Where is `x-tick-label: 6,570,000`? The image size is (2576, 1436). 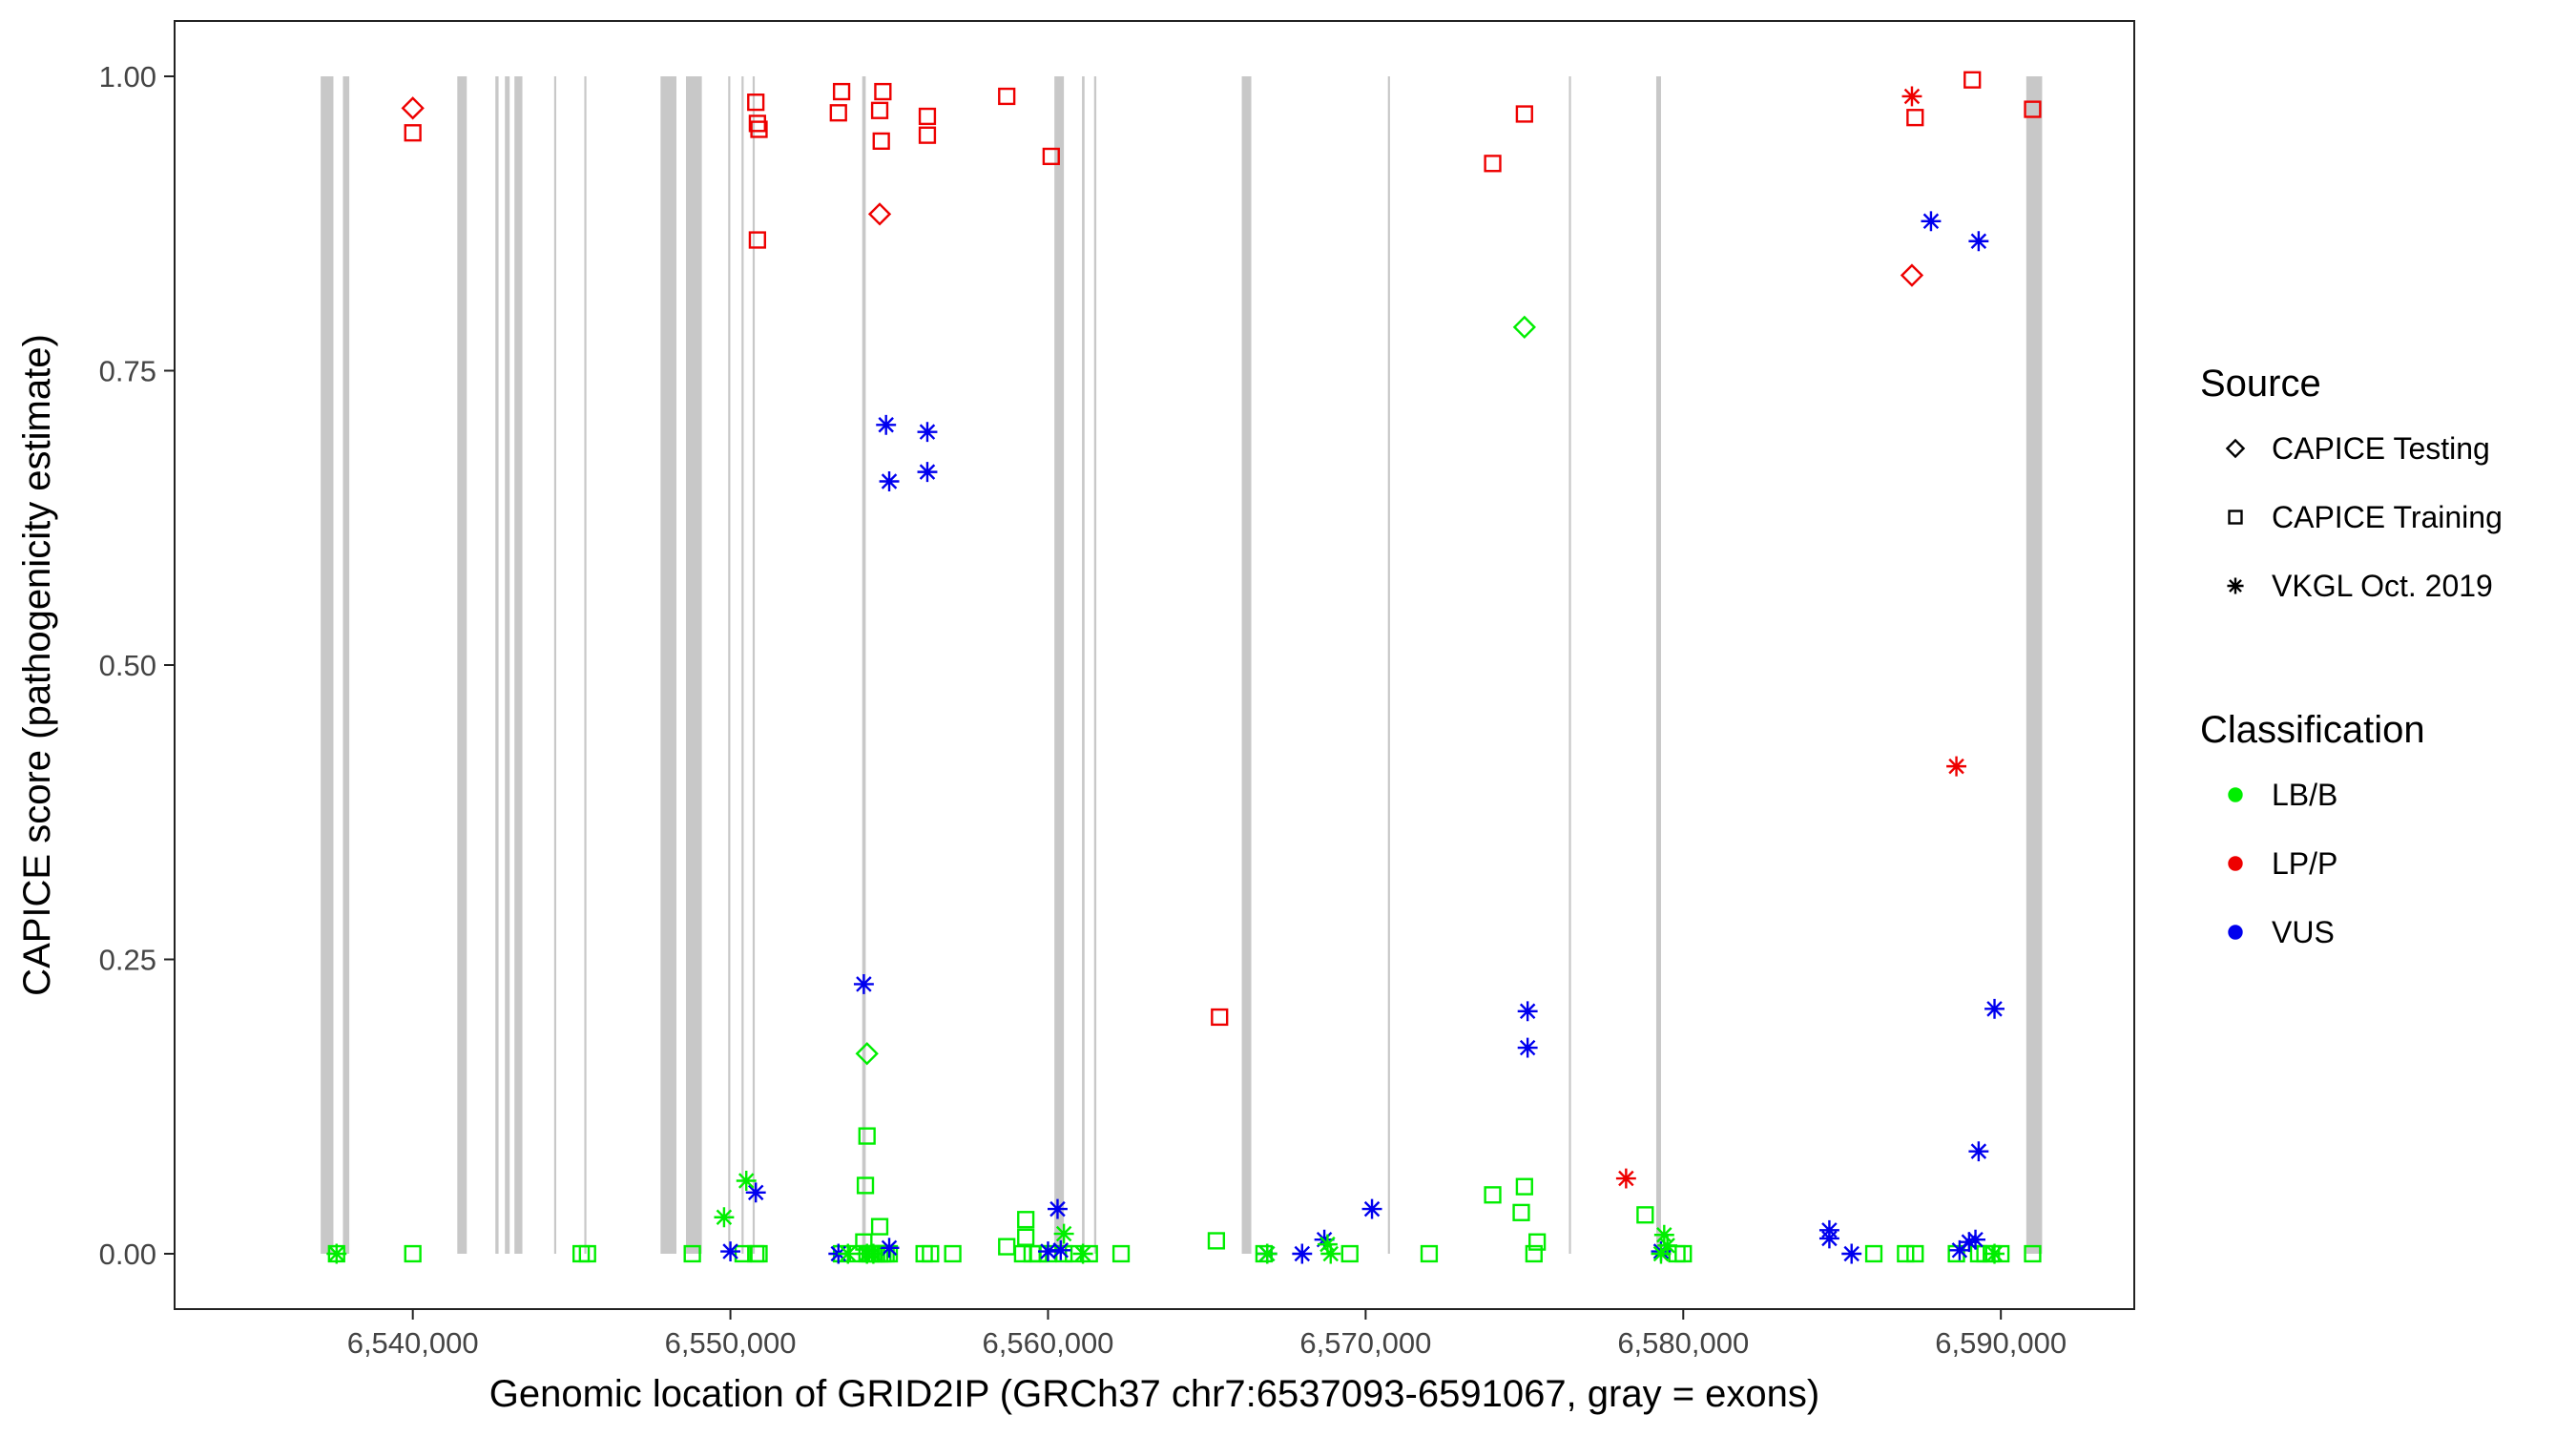 x-tick-label: 6,570,000 is located at coordinates (1365, 1343).